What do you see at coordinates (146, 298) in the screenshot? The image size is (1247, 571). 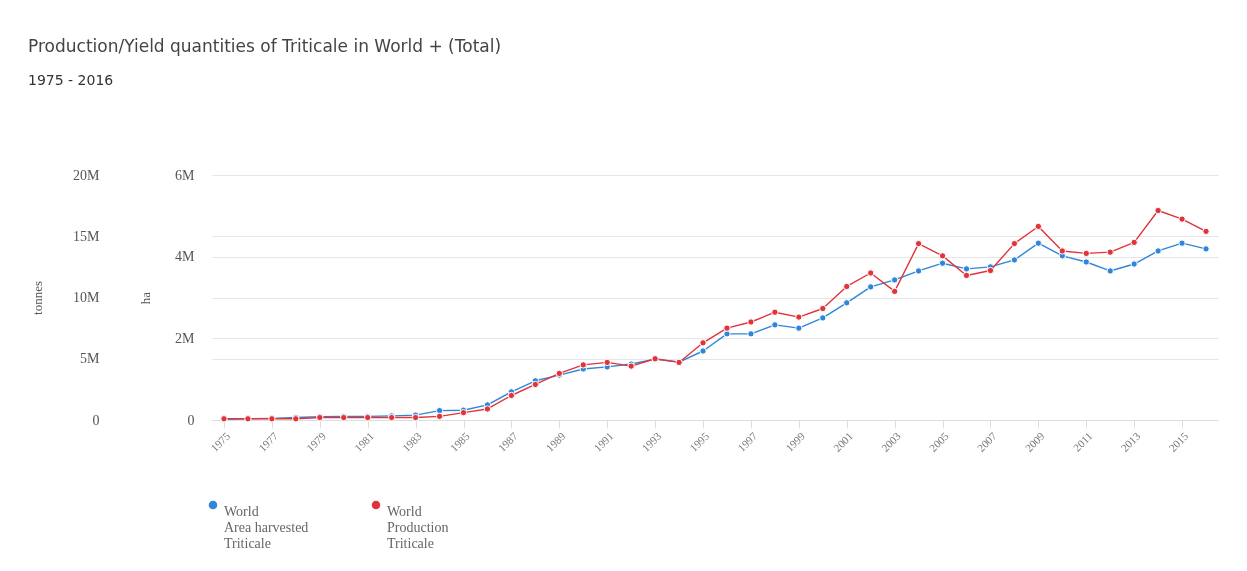 I see `y-axis-title: ha` at bounding box center [146, 298].